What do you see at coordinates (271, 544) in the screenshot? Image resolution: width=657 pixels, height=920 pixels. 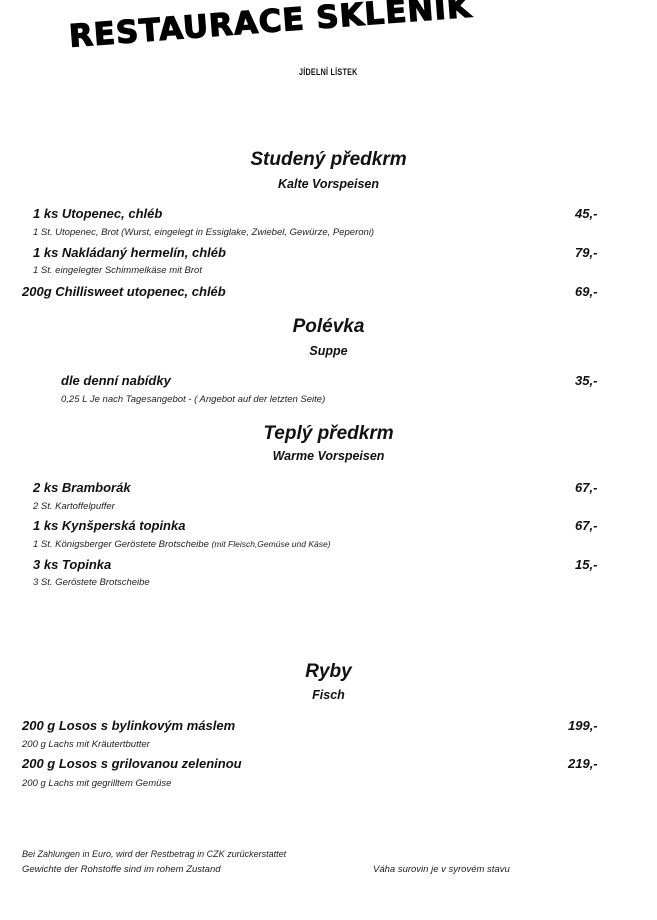 I see `item-desc-extra: (mit Fleisch,Gemüse und Käse)` at bounding box center [271, 544].